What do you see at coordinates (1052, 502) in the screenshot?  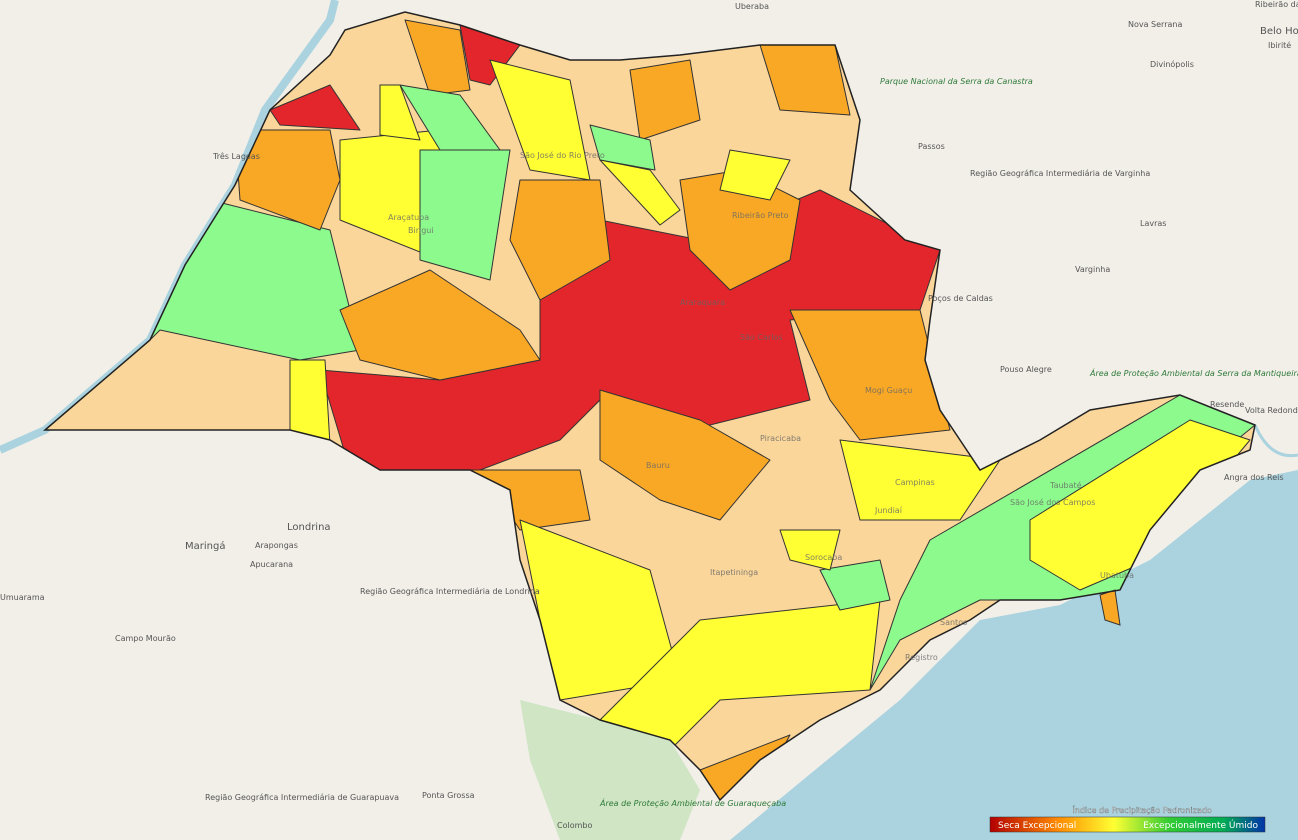 I see `place-label: São José dos Campos` at bounding box center [1052, 502].